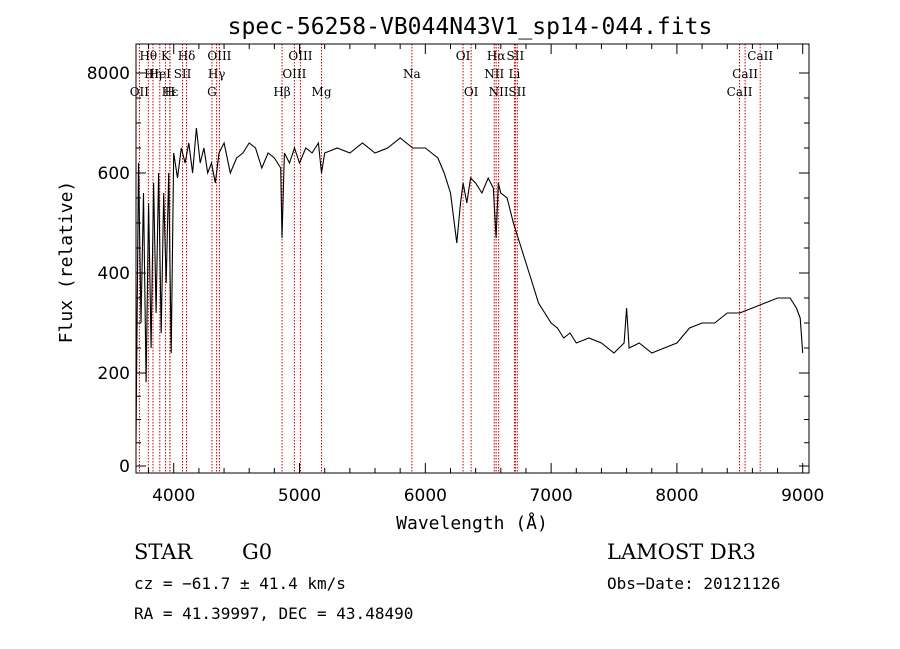 The width and height of the screenshot is (900, 649). Describe the element at coordinates (217, 74) in the screenshot. I see `emission-line-label: Hγ` at that location.